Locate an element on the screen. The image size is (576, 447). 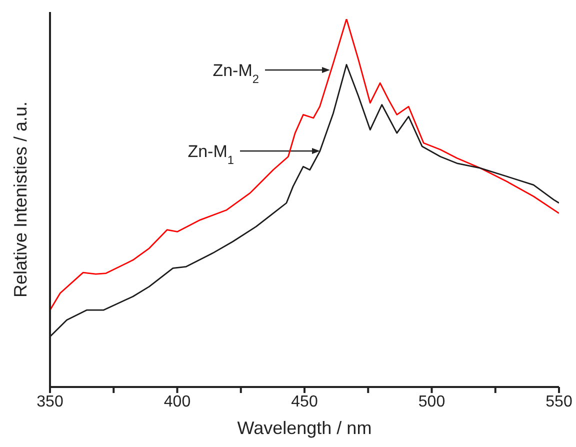
annotation: Zn-M$_{1}$ is located at coordinates (211, 154).